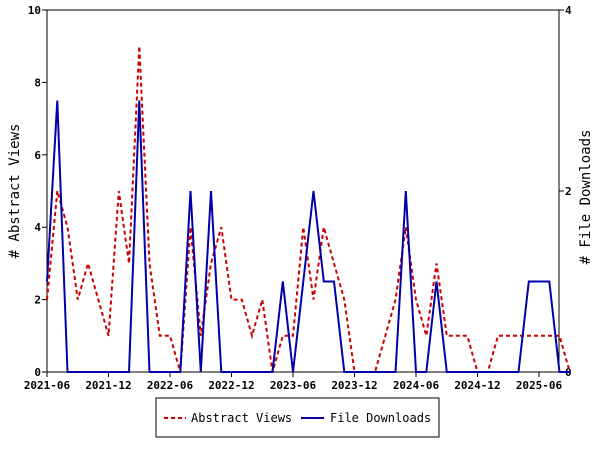  I want to click on y-tick-label-left: 8, so click(37, 82).